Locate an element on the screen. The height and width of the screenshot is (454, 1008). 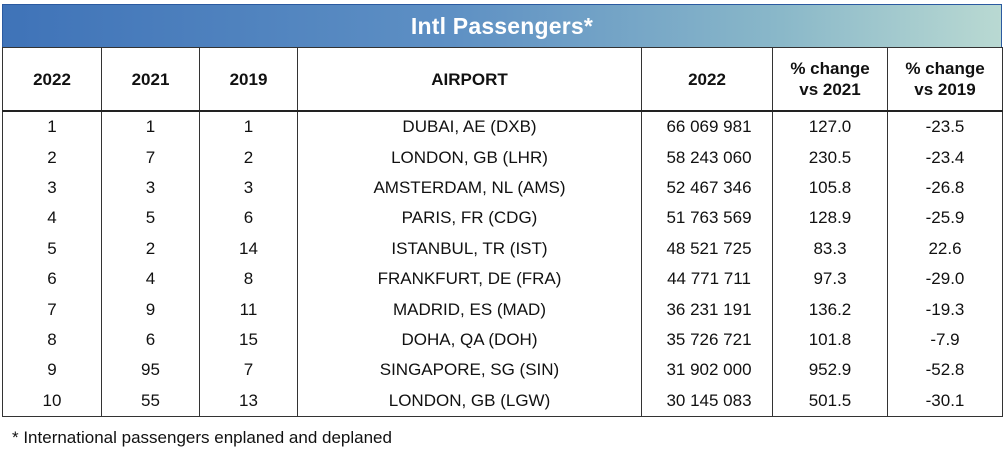
cell-change-vs-2021: 83.3 is located at coordinates (830, 248).